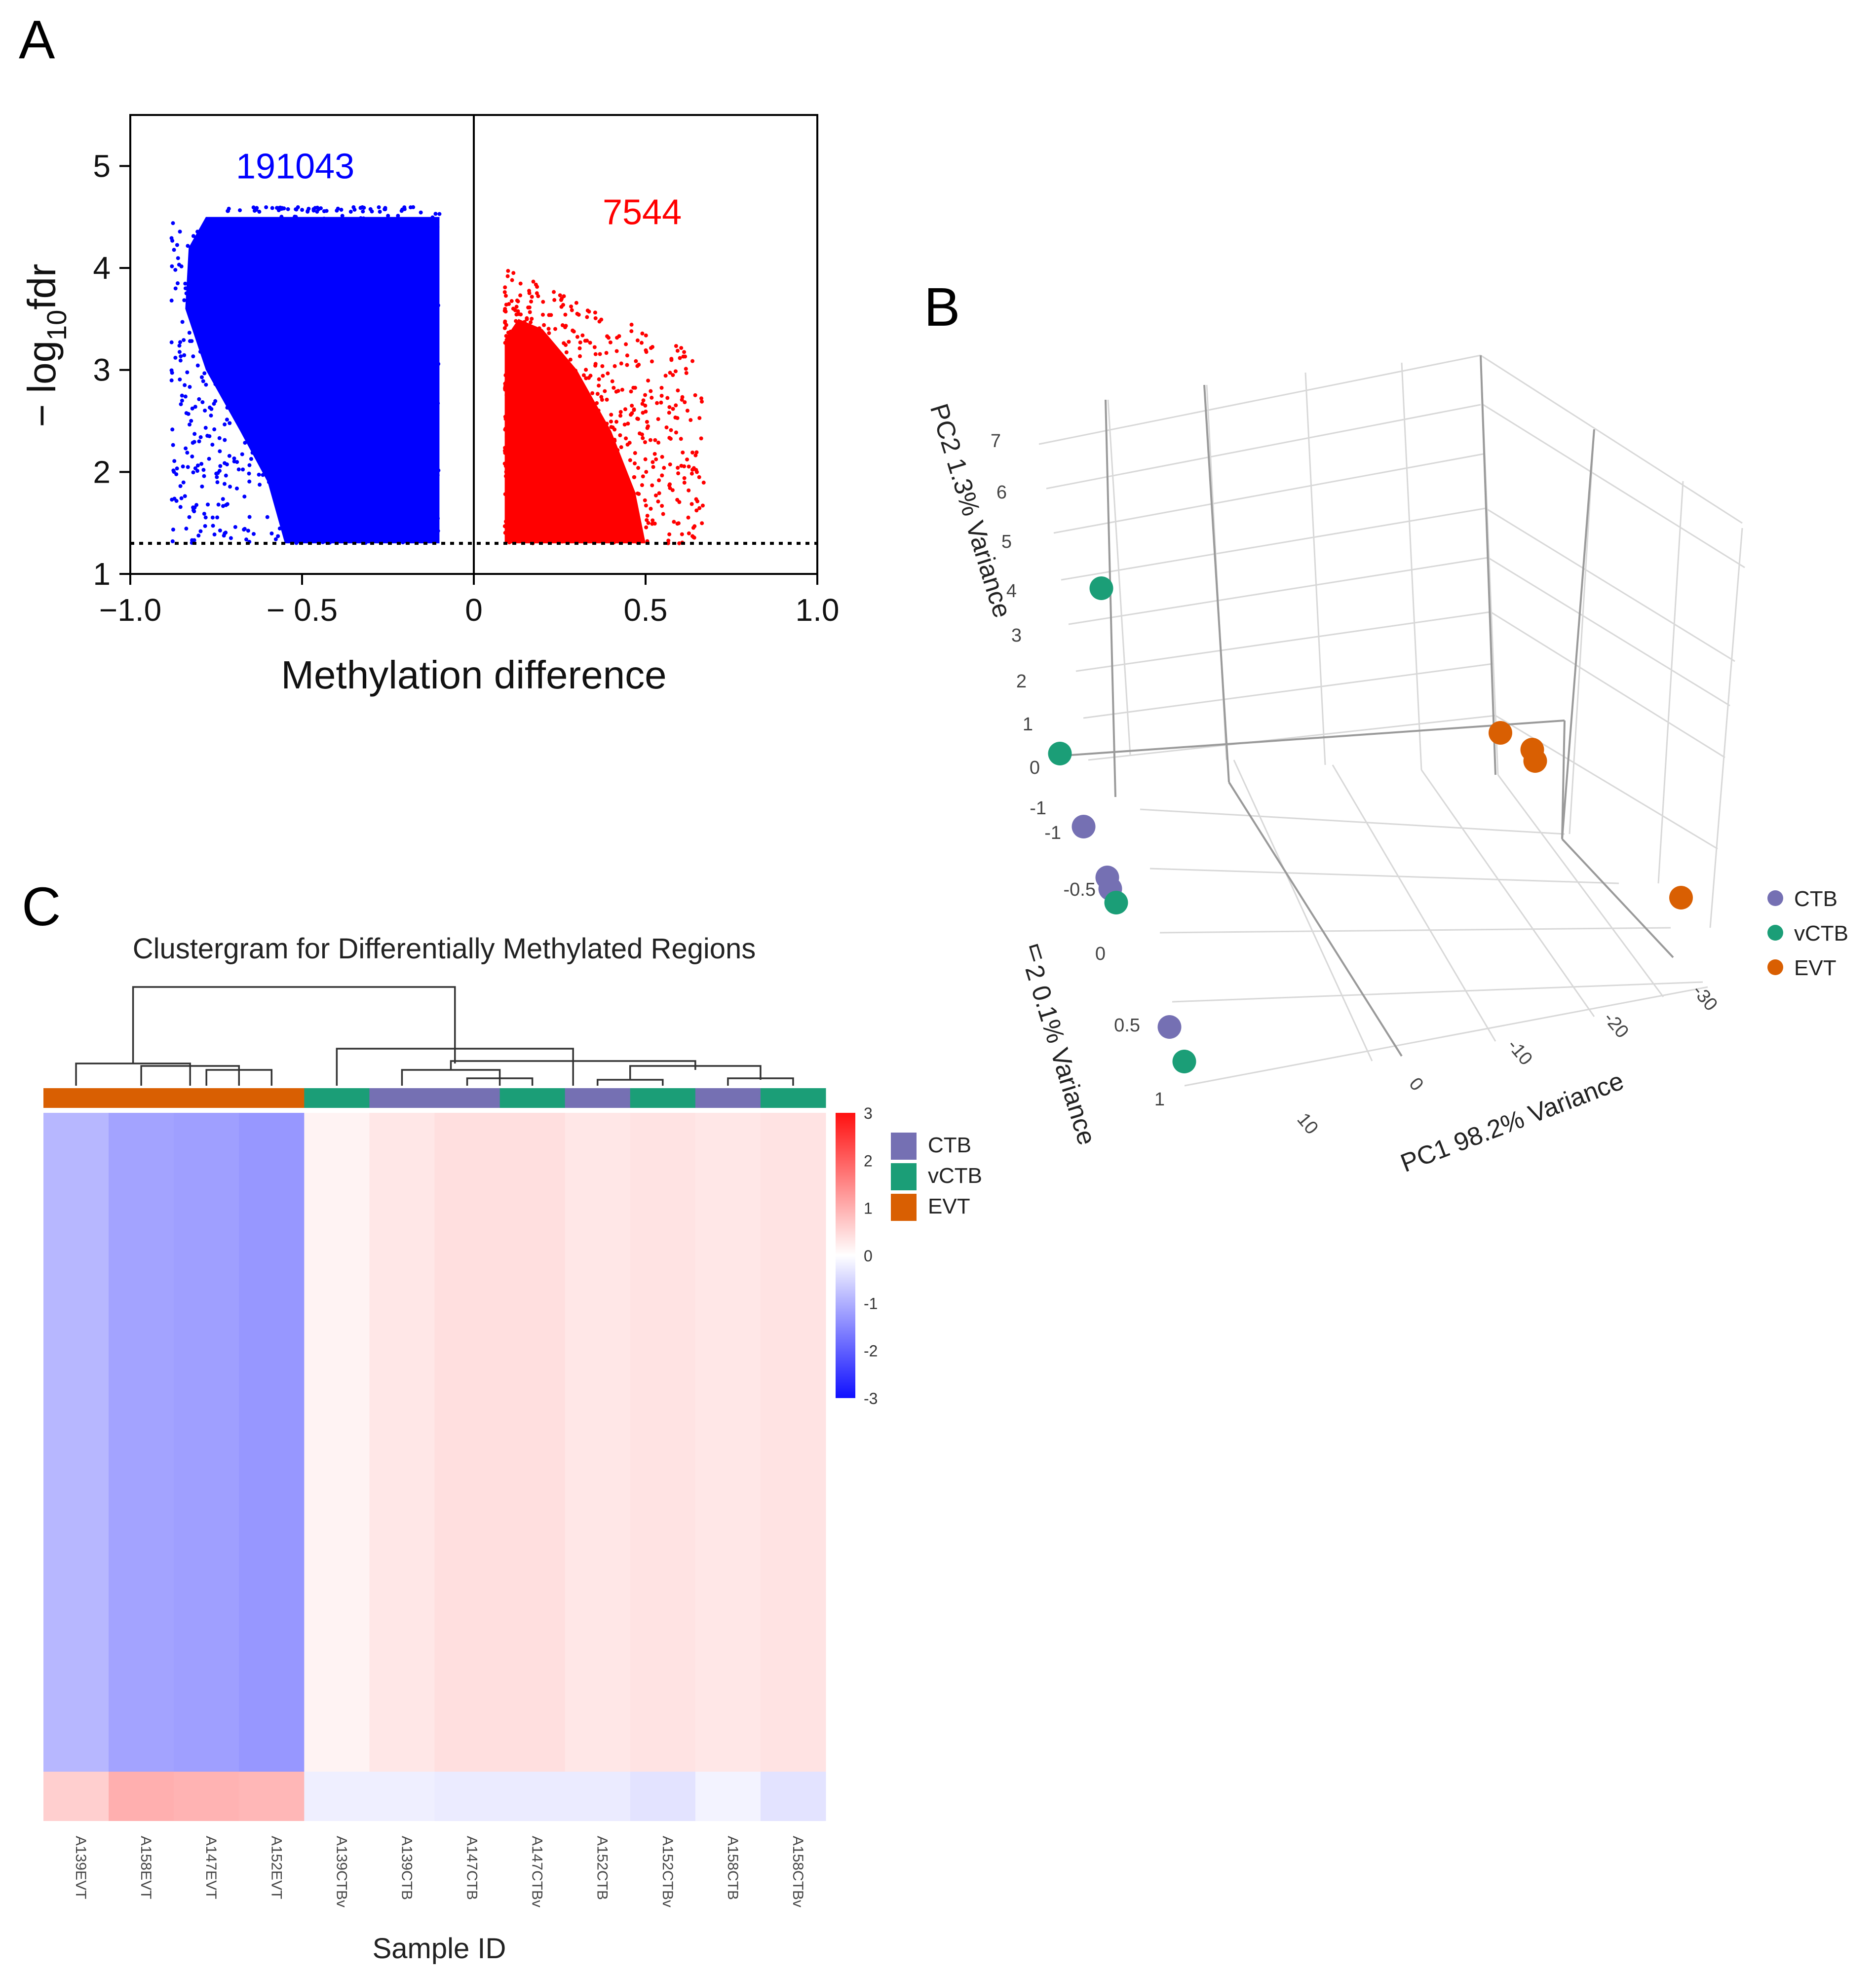 Image resolution: width=1876 pixels, height=1973 pixels. What do you see at coordinates (642, 212) in the screenshot?
I see `volcano-hyper-count-label: 7544` at bounding box center [642, 212].